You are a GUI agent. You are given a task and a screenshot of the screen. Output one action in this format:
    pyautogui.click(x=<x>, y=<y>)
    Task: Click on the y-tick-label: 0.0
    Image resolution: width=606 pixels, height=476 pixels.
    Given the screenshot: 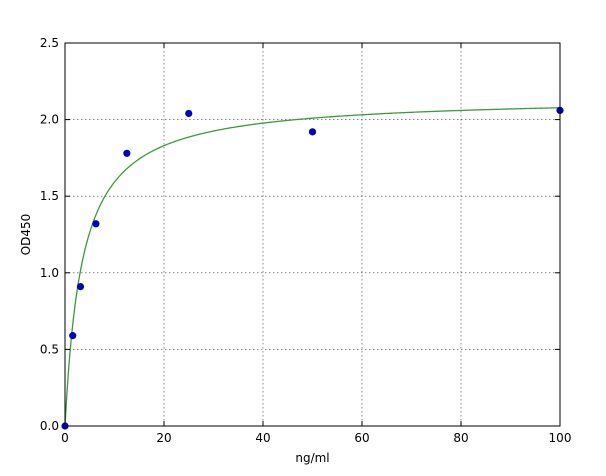 What is the action you would take?
    pyautogui.click(x=49, y=426)
    